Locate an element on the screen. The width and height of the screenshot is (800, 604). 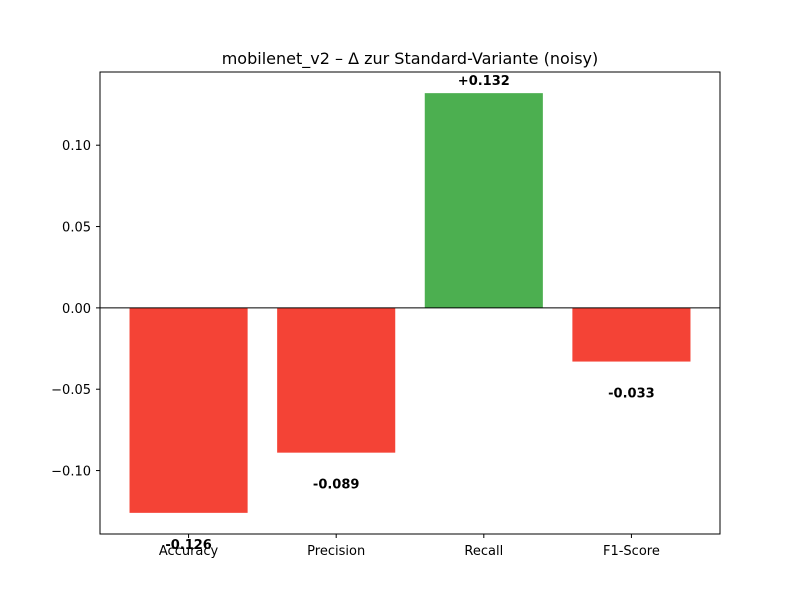
y-tick-label: 0.05 is located at coordinates (76, 228).